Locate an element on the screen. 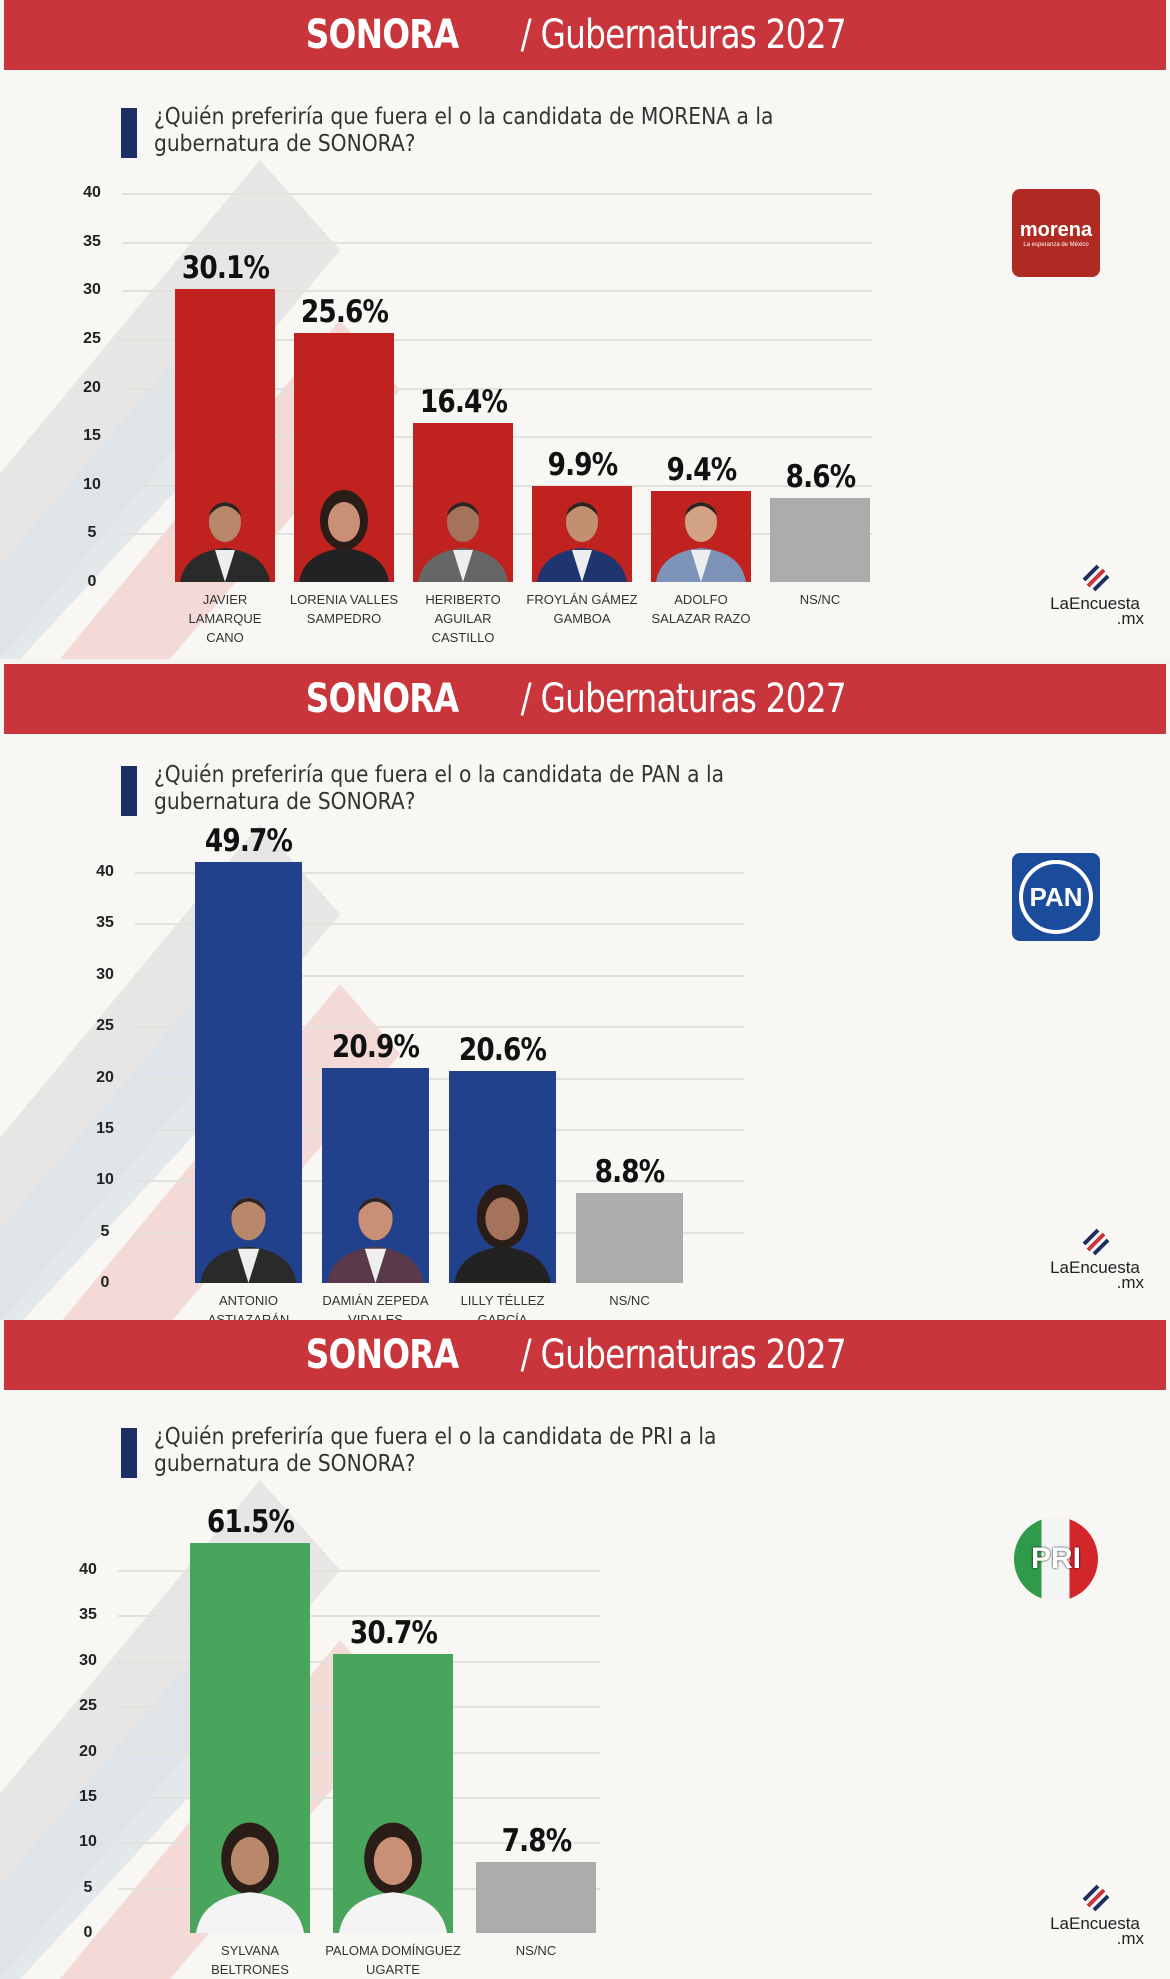 This screenshot has height=1979, width=1170. bar-value-label: 20.6% is located at coordinates (502, 1050).